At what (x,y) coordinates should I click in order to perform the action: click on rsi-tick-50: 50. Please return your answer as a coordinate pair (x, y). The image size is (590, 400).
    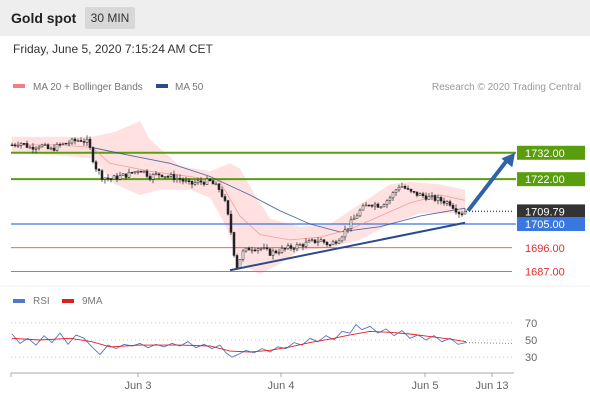
    Looking at the image, I should click on (531, 341).